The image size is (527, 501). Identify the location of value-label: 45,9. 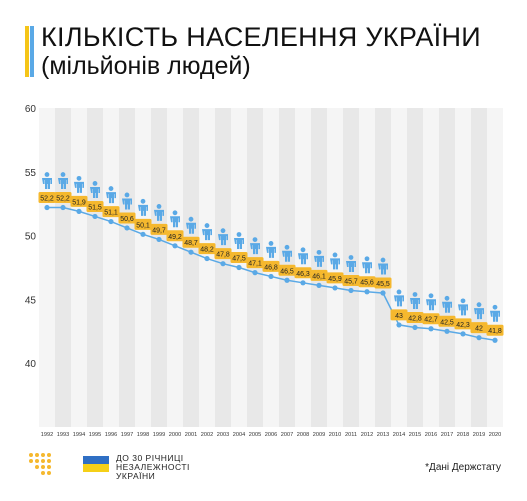
(335, 279).